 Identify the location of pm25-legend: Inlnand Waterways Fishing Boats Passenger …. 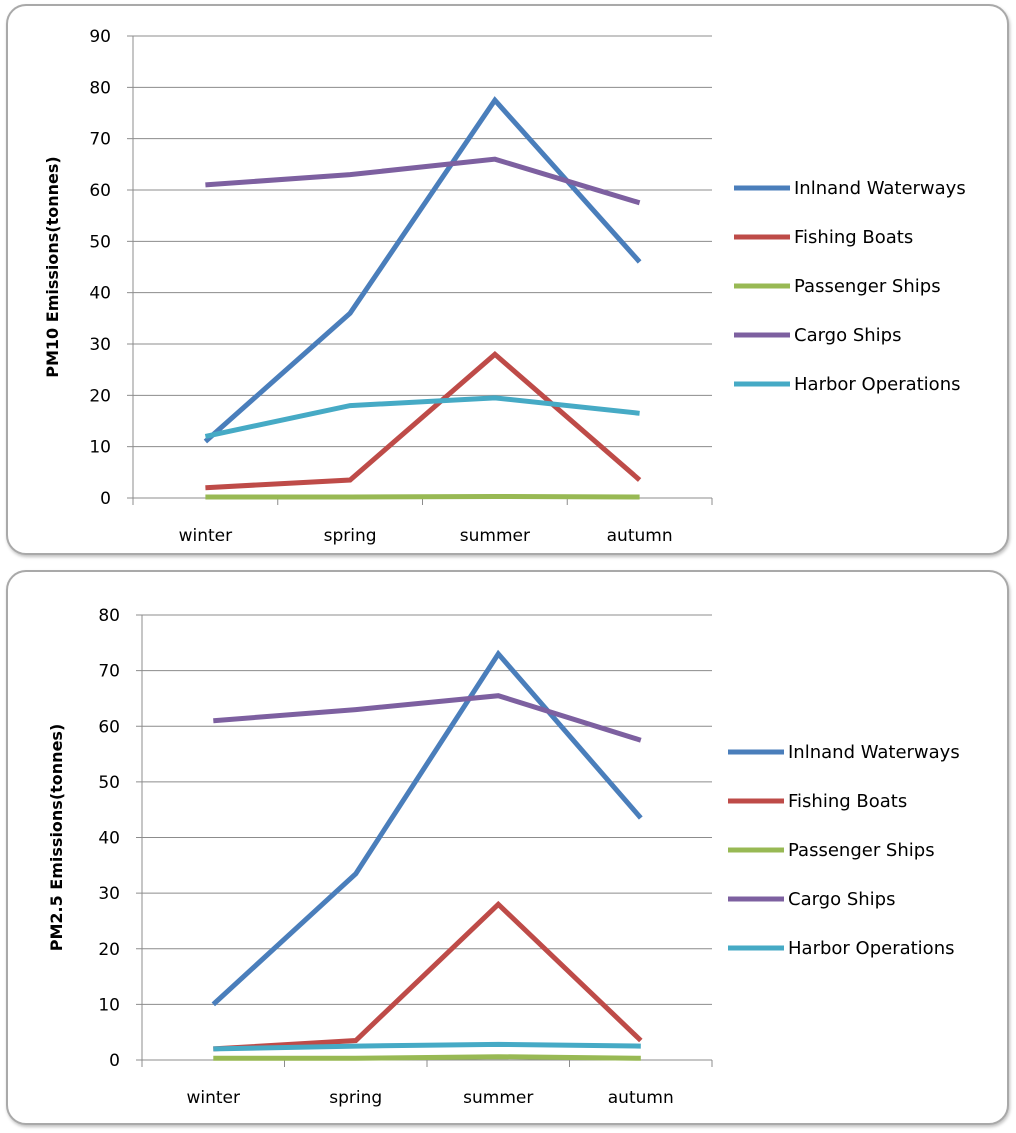
(844, 850).